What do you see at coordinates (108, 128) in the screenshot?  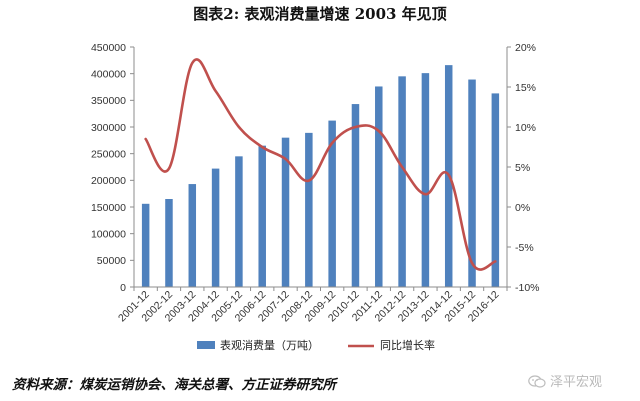 I see `left-tick-label: 300000` at bounding box center [108, 128].